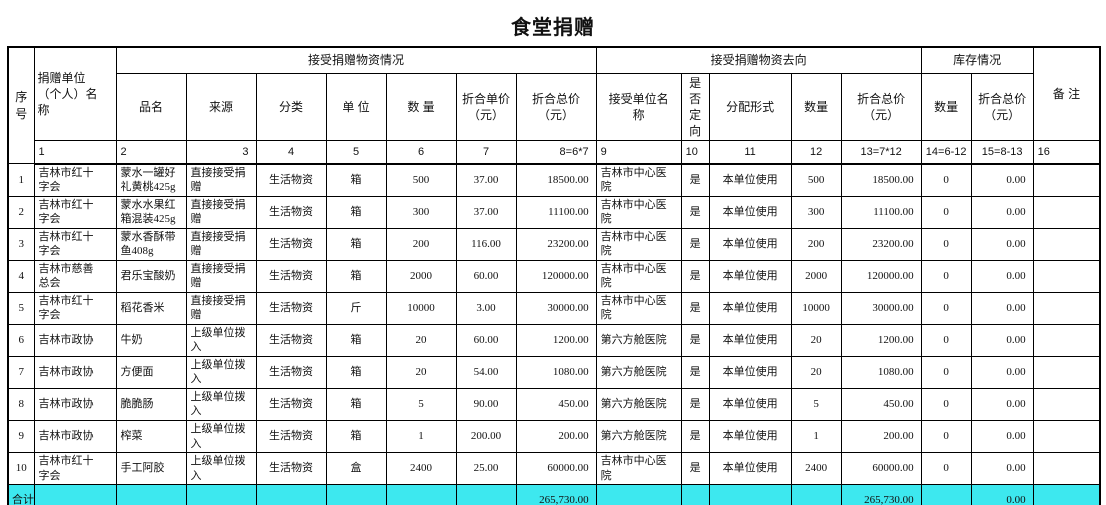 This screenshot has width=1106, height=505. Describe the element at coordinates (356, 107) in the screenshot. I see `col-header-unit: 单 位` at that location.